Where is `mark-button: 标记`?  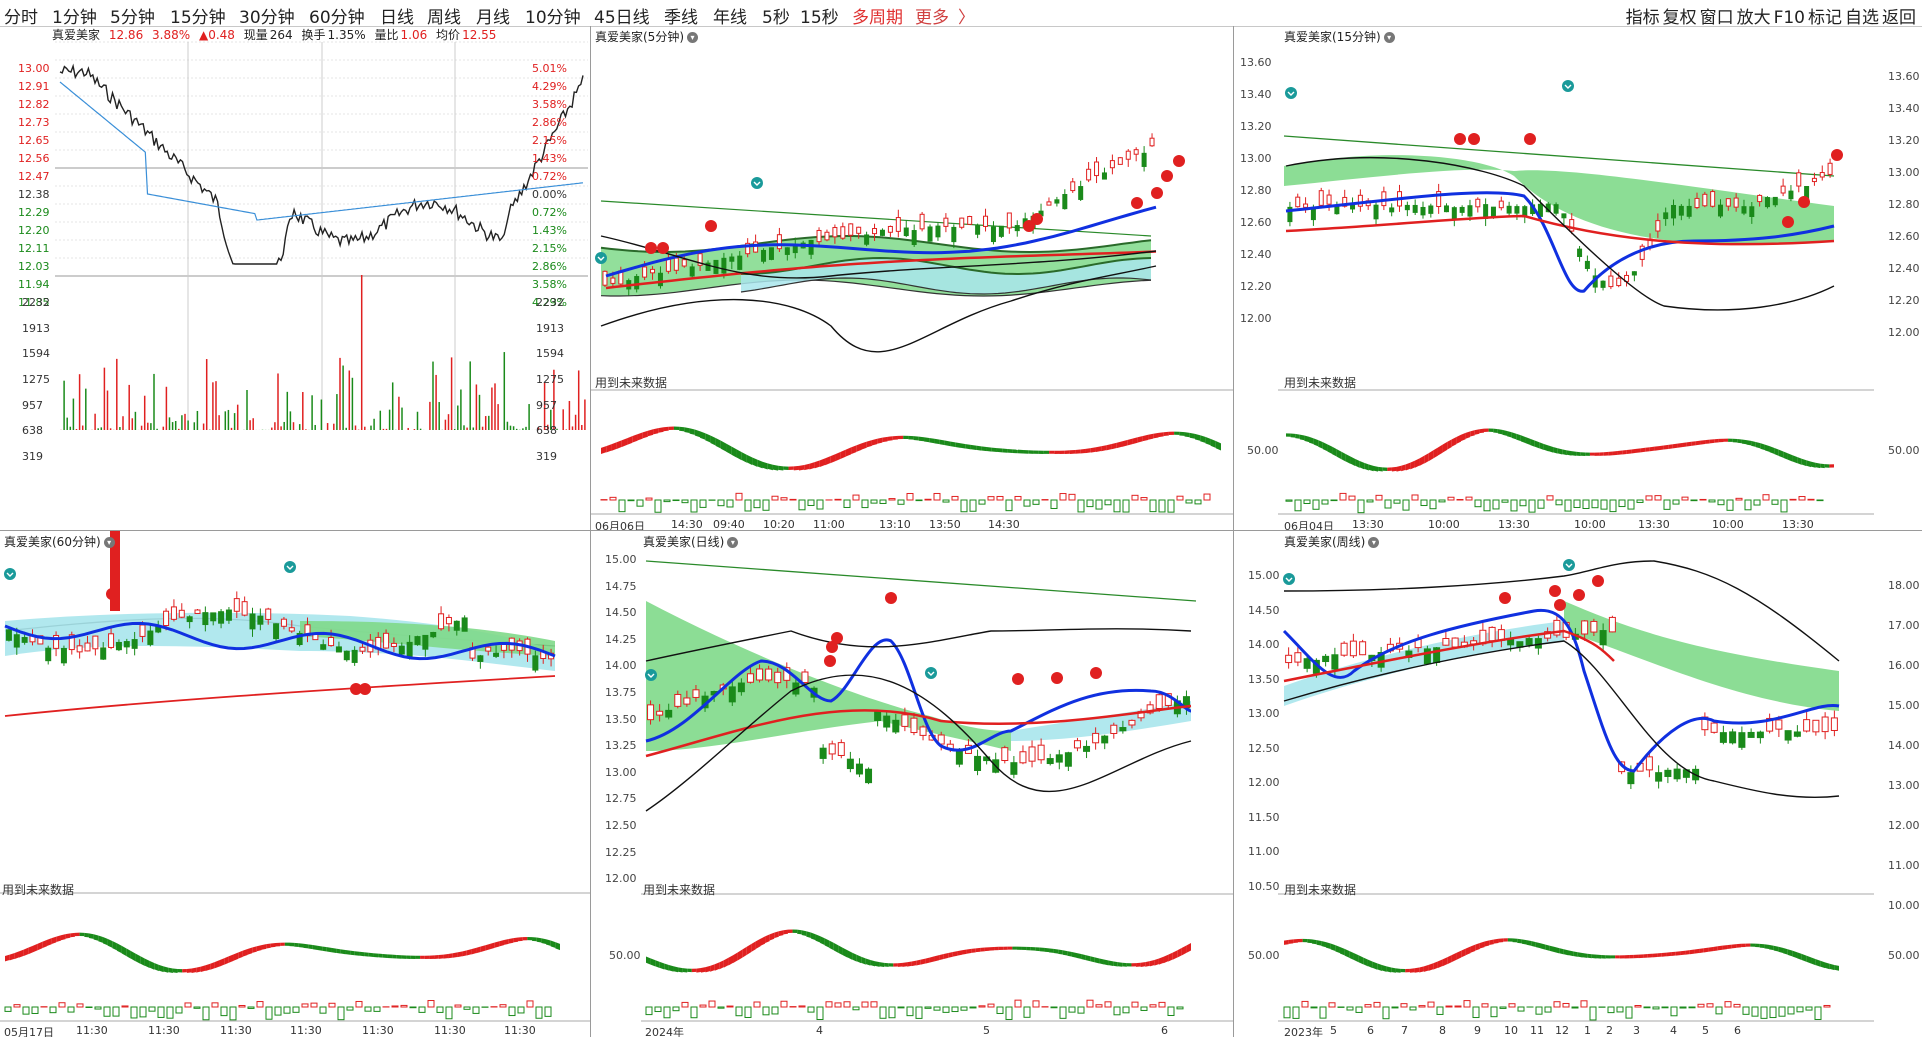
mark-button: 标记 is located at coordinates (1825, 18).